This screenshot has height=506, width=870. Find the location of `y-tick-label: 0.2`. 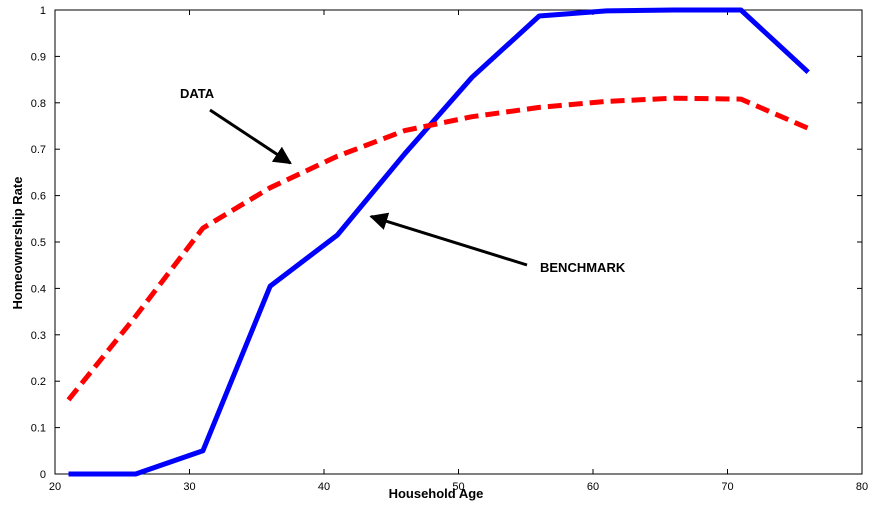

y-tick-label: 0.2 is located at coordinates (38, 382).